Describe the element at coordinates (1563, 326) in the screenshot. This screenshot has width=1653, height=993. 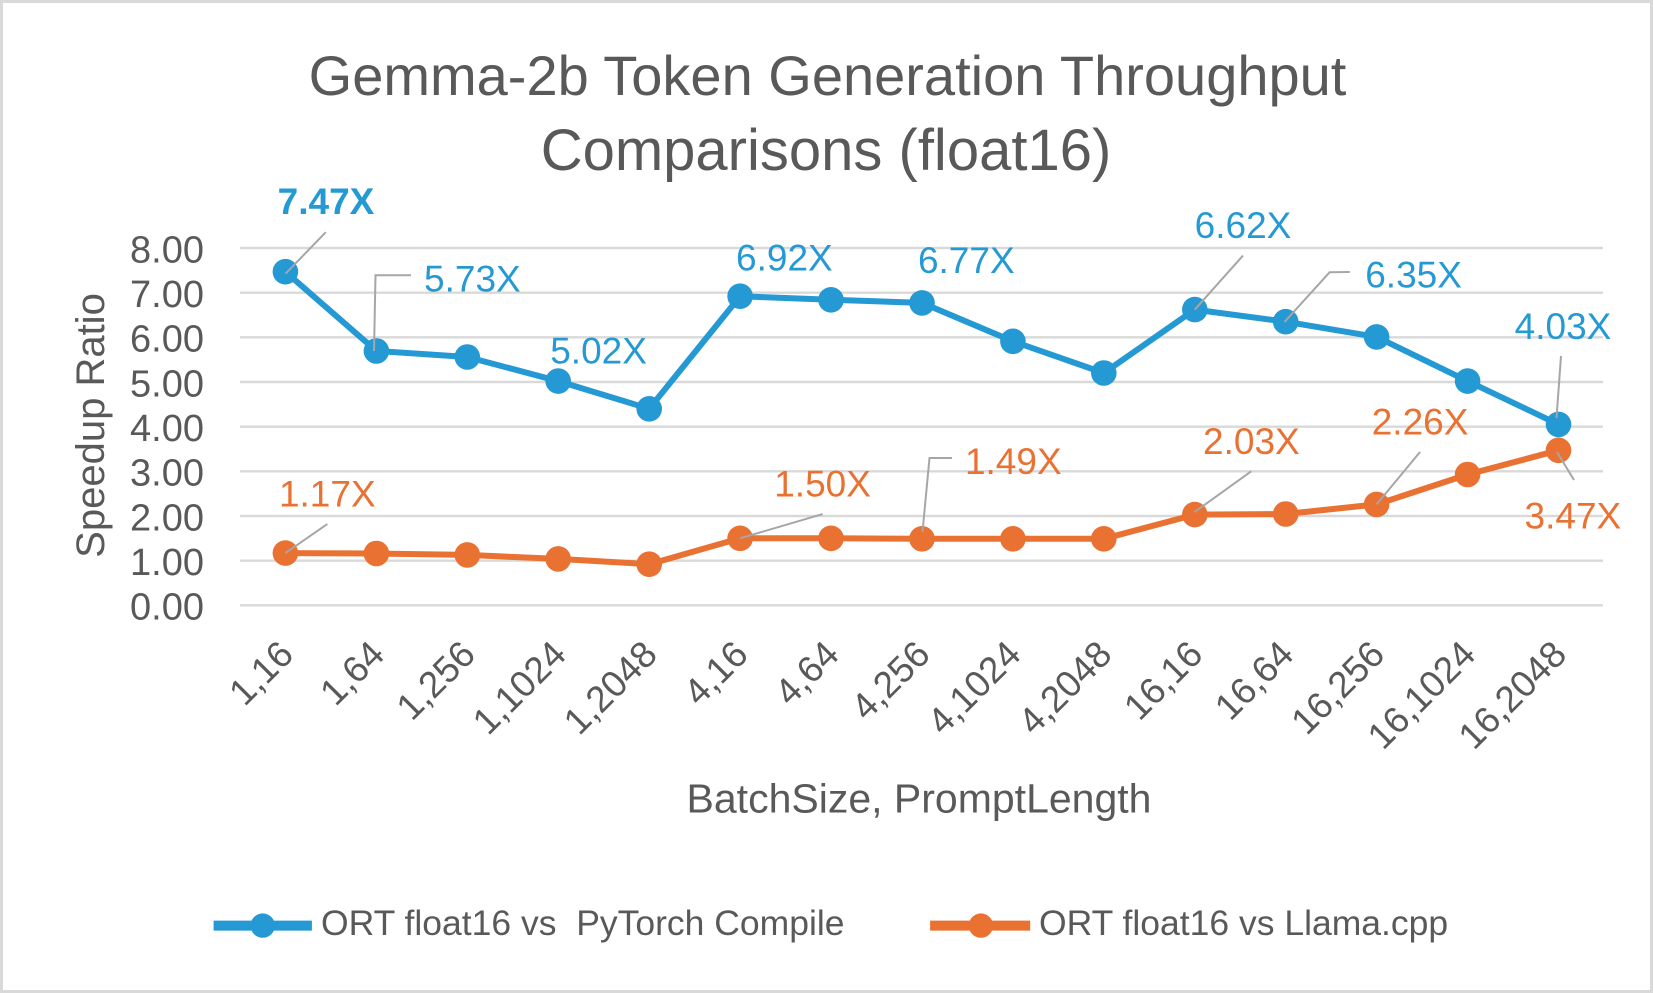
I see `svg-text: 4.03X` at that location.